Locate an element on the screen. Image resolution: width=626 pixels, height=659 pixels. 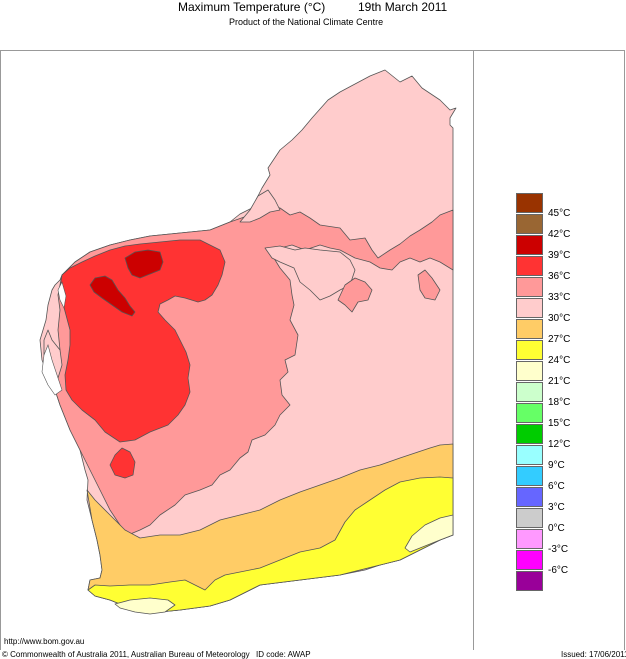
legend-label: 42°C is located at coordinates (559, 234).